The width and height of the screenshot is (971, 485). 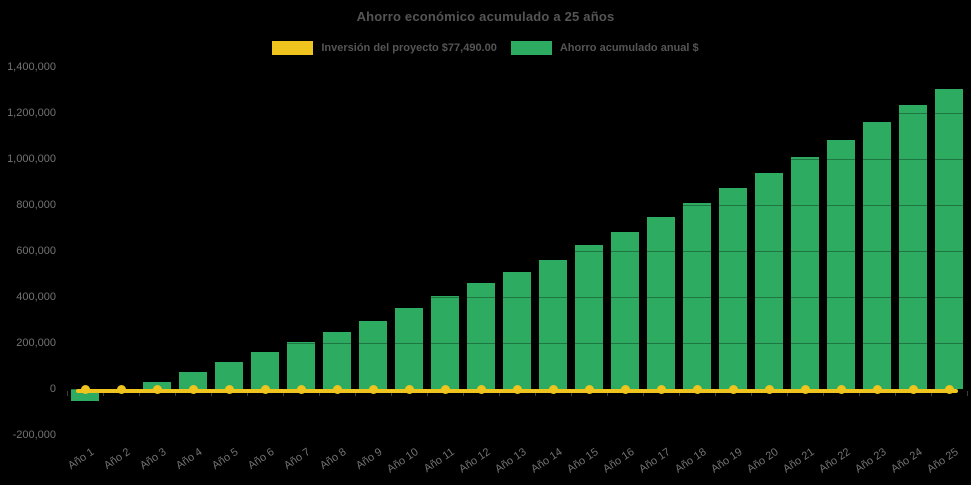 I want to click on x-axis-label-year-12: Año 12, so click(x=475, y=461).